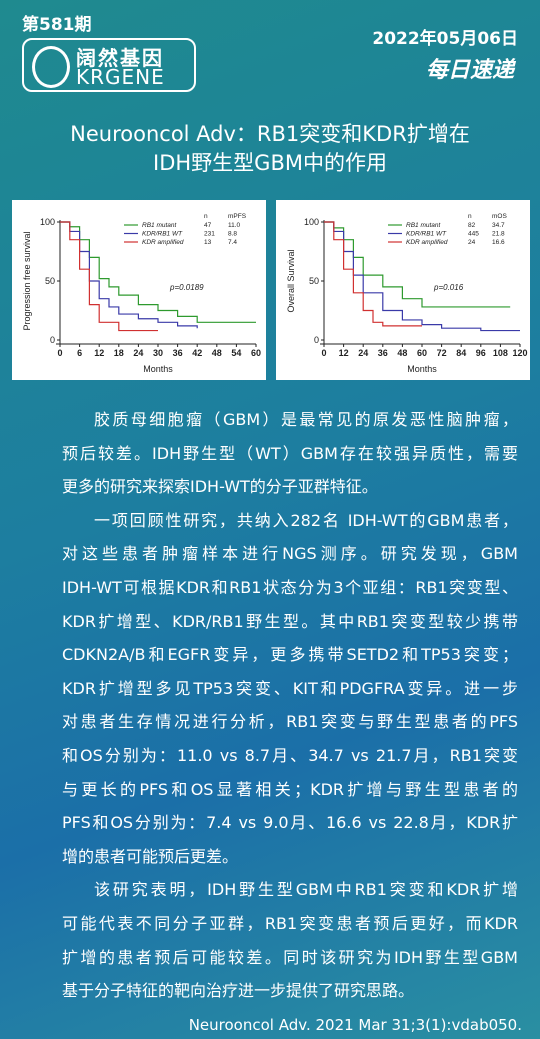 The width and height of the screenshot is (540, 1039). I want to click on x-tick-label: 54, so click(236, 353).